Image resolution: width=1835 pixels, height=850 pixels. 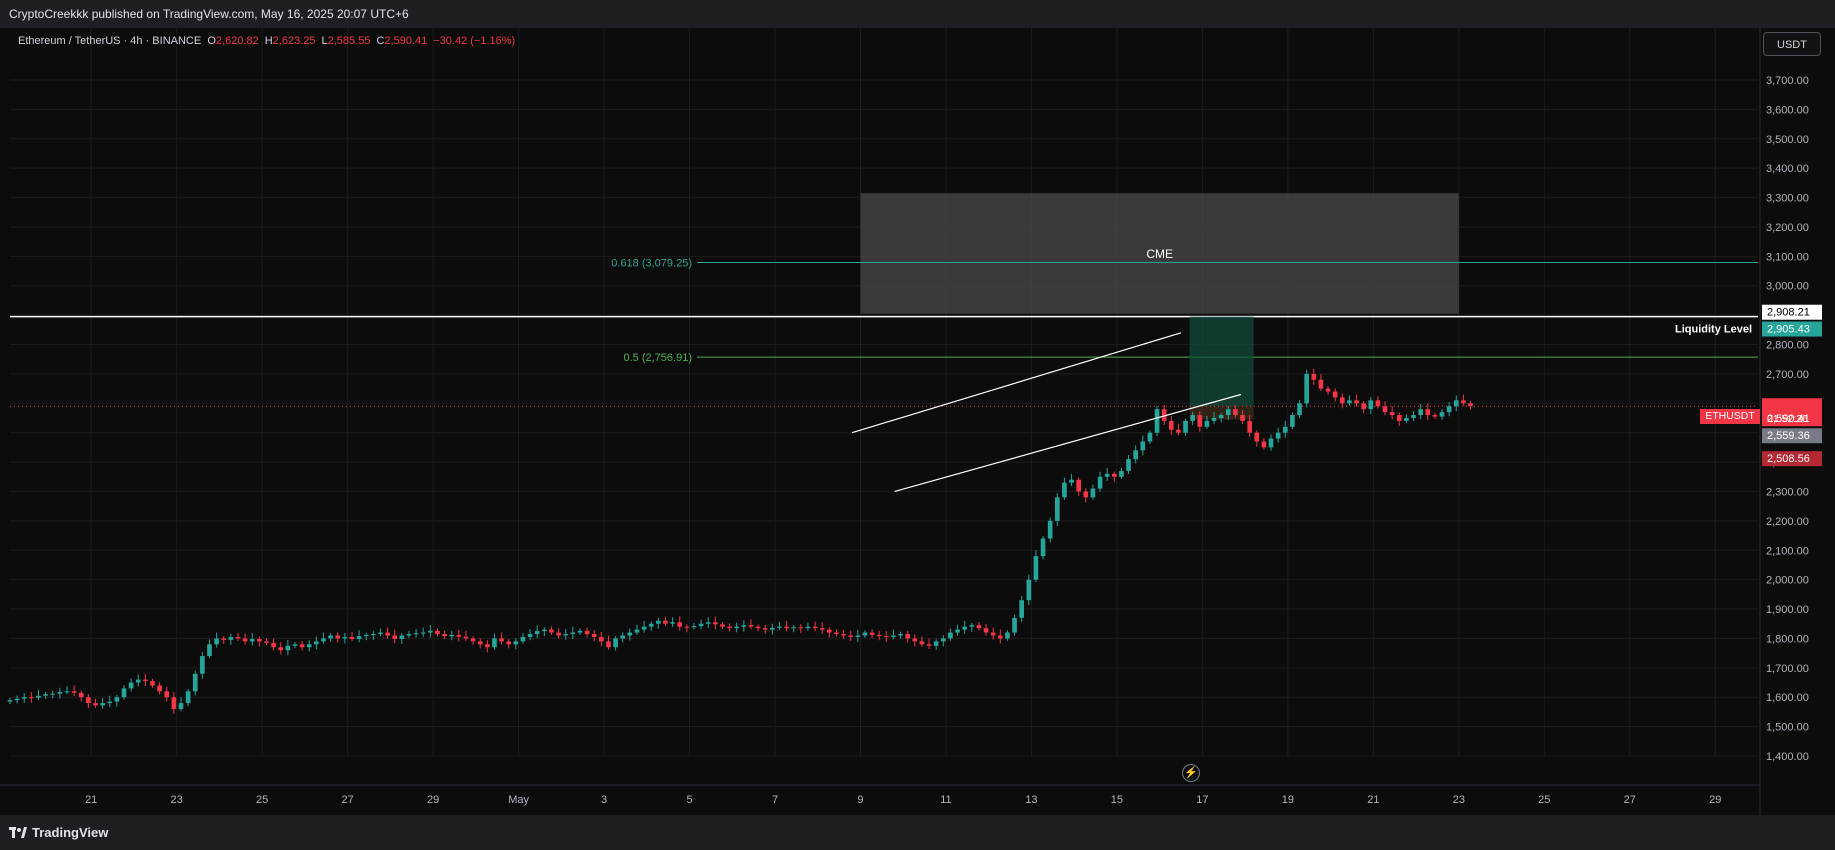 What do you see at coordinates (324, 41) in the screenshot?
I see `low-label: L` at bounding box center [324, 41].